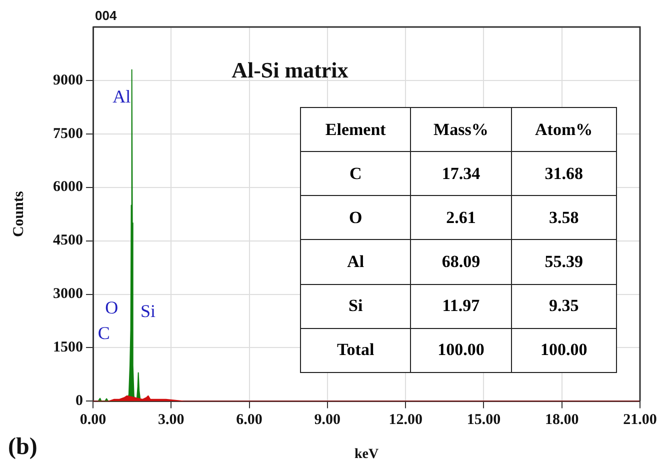 The image size is (662, 469). I want to click on data-label: 68.09, so click(461, 262).